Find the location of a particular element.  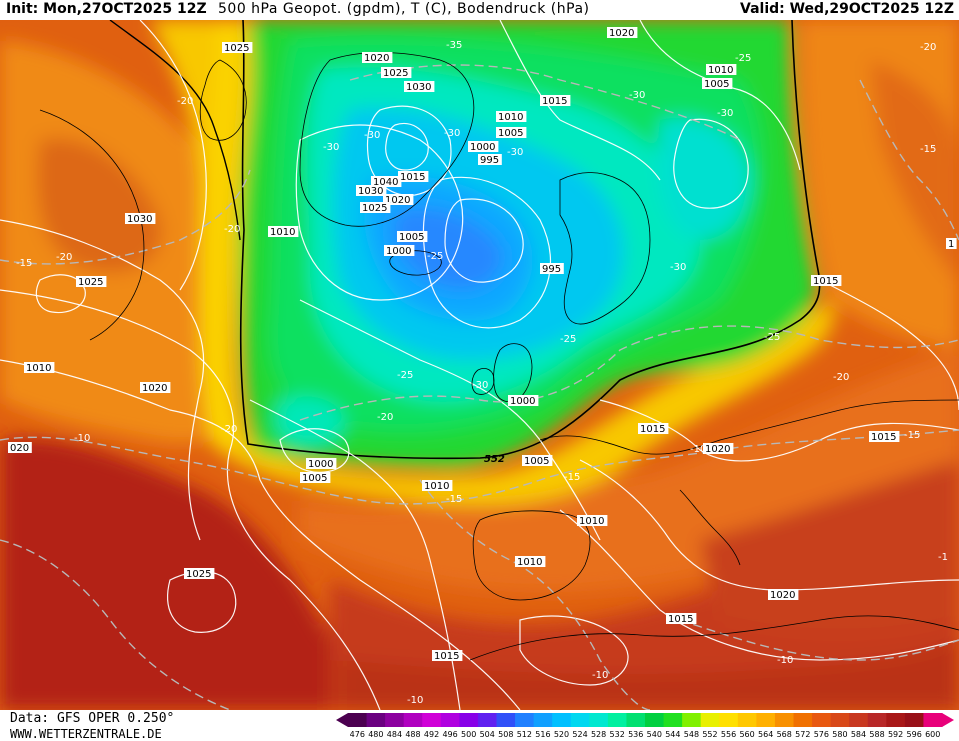

p1010-biscay-label-bg is located at coordinates (437, 485).